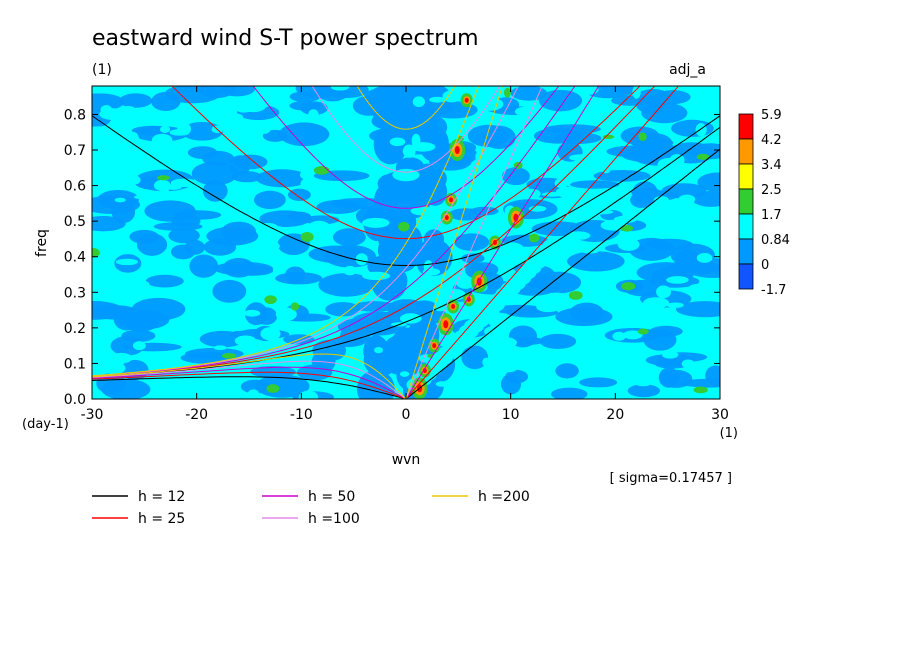 This screenshot has height=654, width=904. Describe the element at coordinates (406, 460) in the screenshot. I see `x-axis-label: wvn` at that location.